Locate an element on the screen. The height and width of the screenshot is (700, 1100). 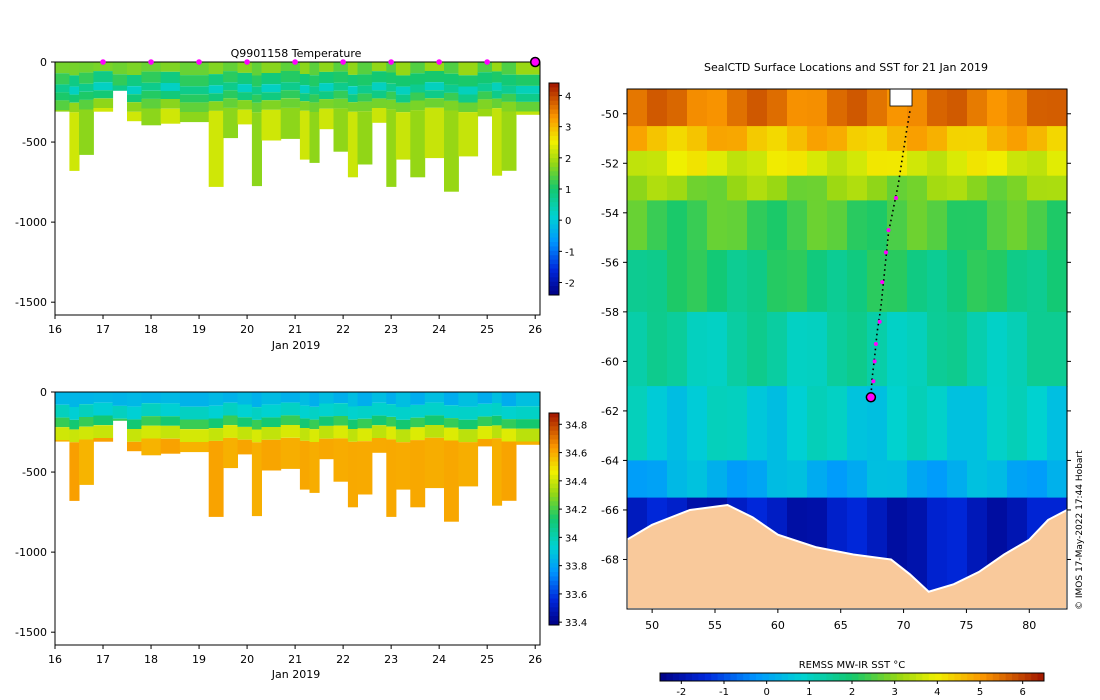
lat-tick-label: -58 is located at coordinates (610, 312).